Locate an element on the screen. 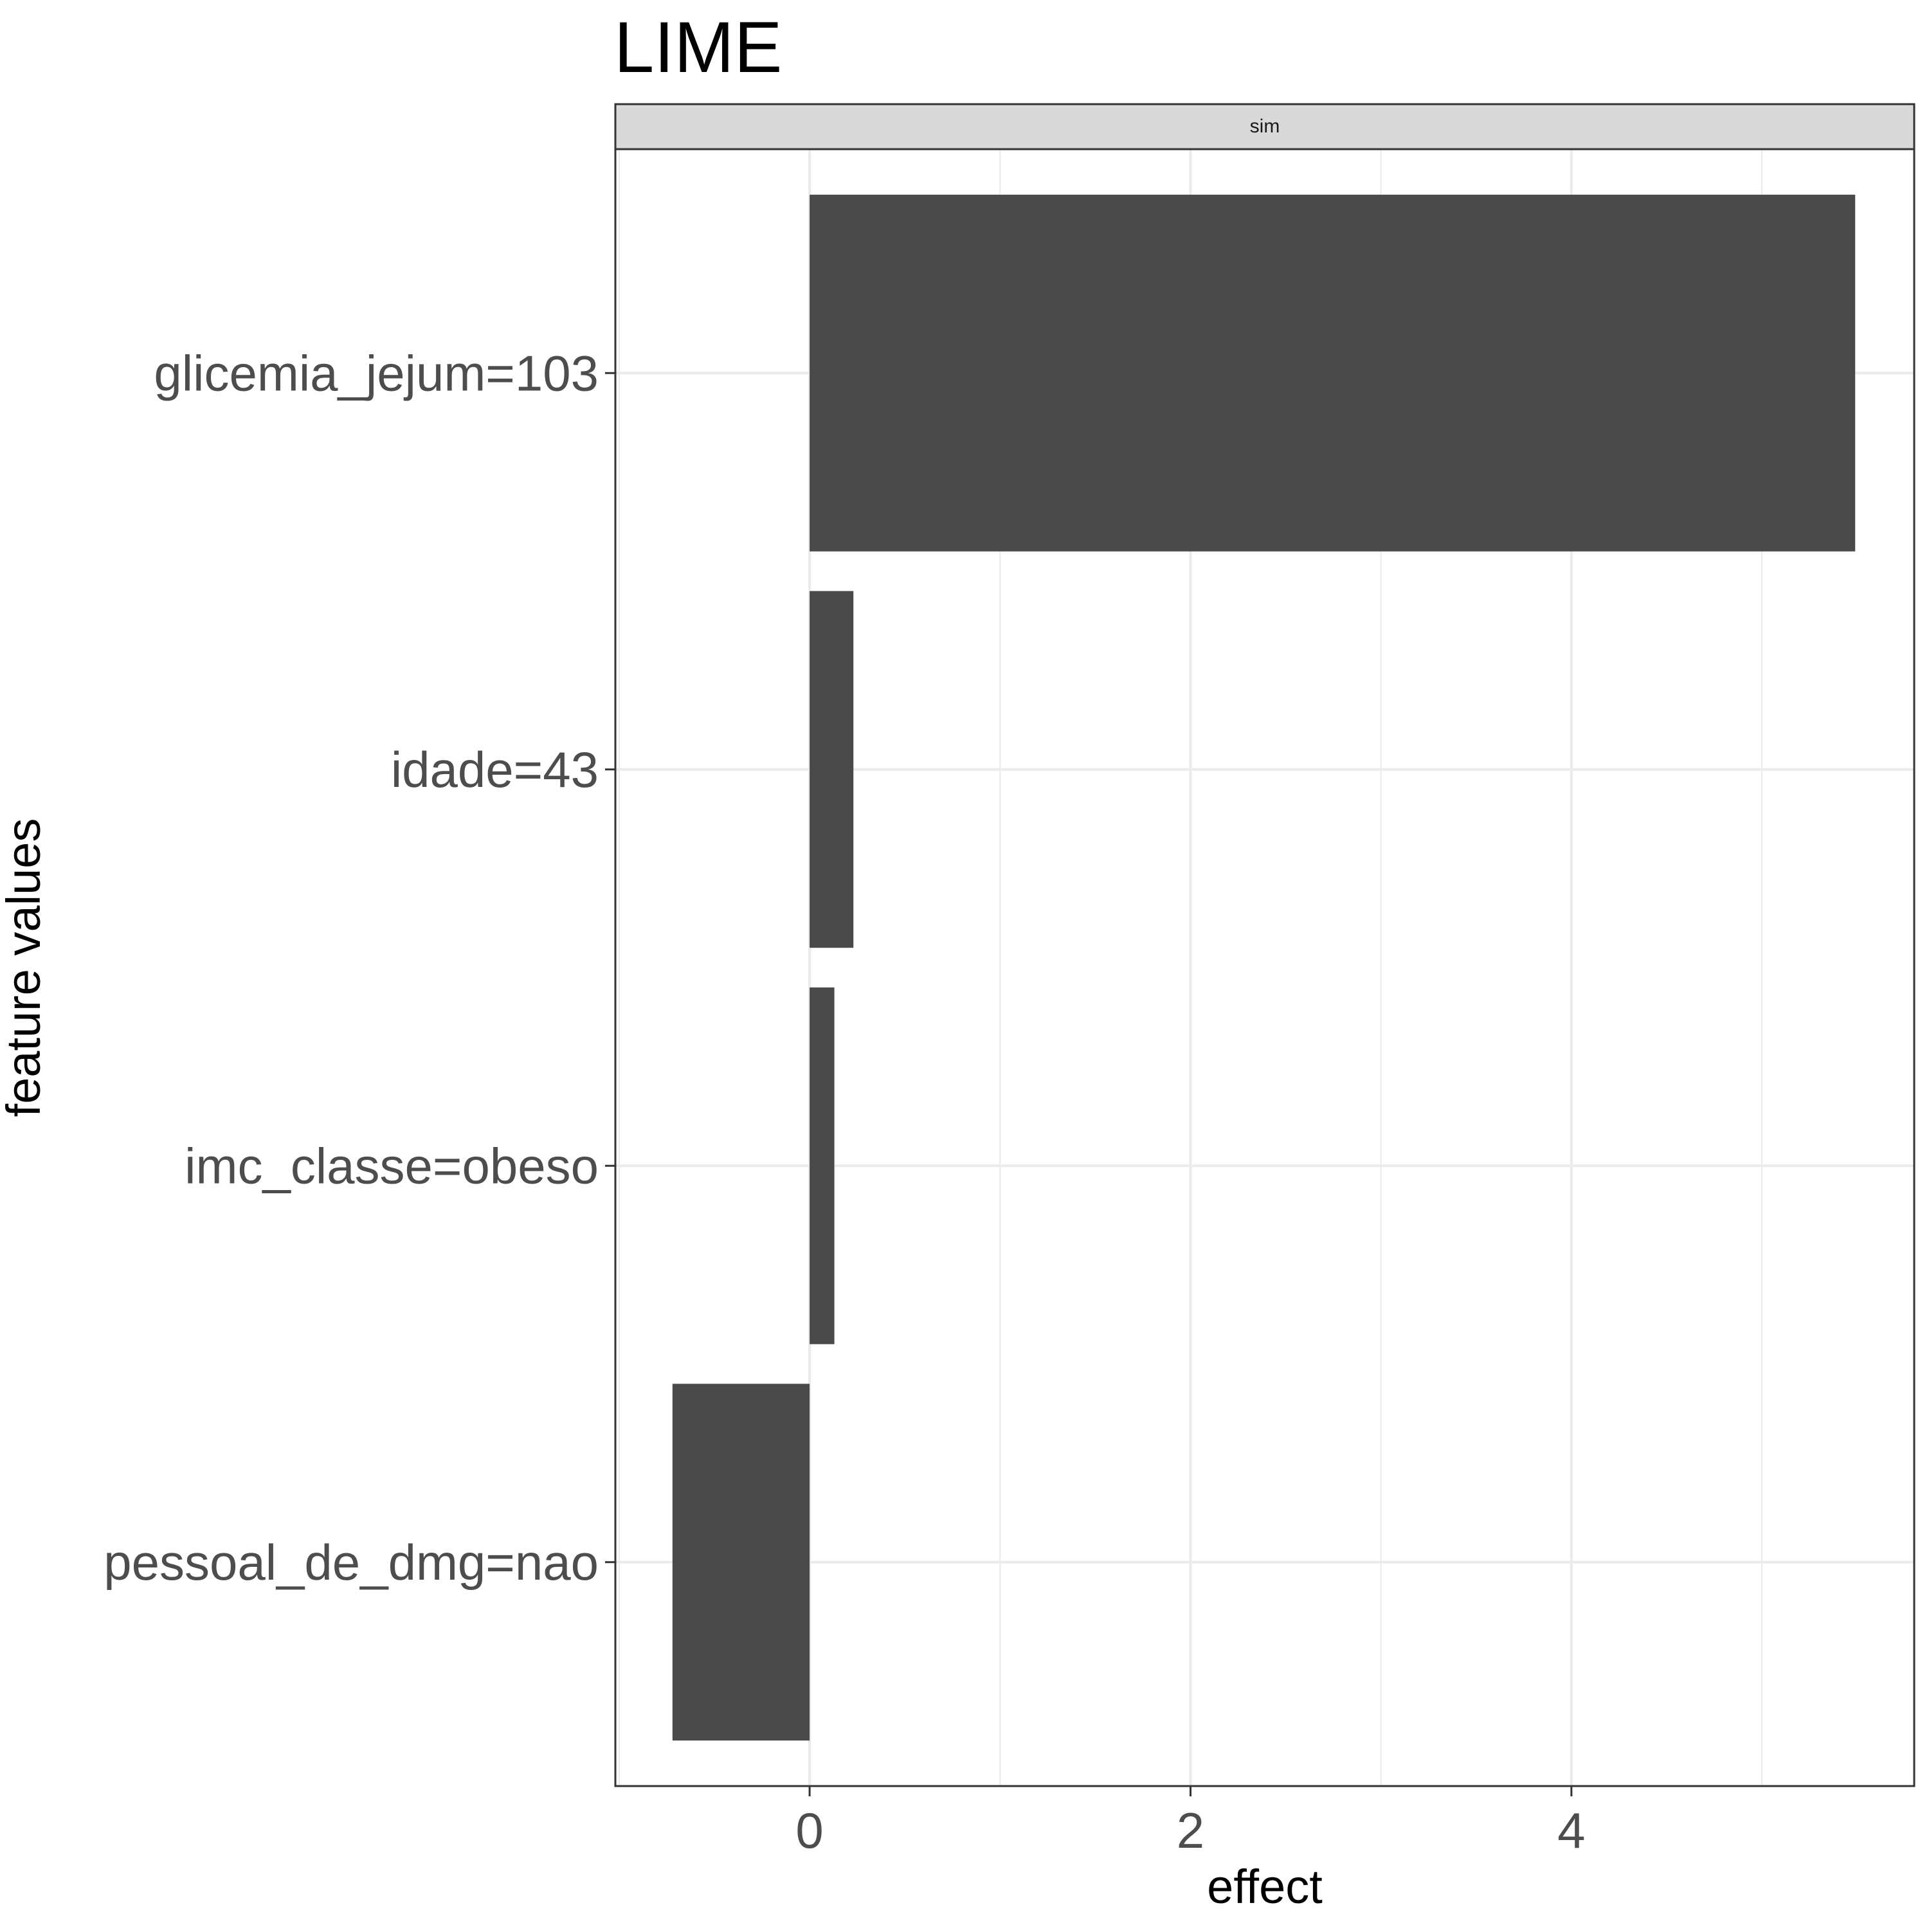 The image size is (1929, 1932). x-tick-label: 2 is located at coordinates (1190, 1830).